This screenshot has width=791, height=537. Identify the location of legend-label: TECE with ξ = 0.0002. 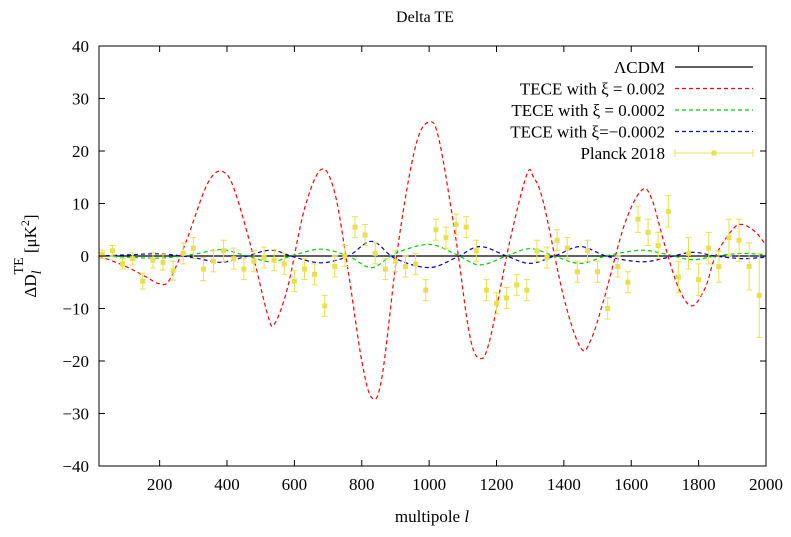
(588, 110).